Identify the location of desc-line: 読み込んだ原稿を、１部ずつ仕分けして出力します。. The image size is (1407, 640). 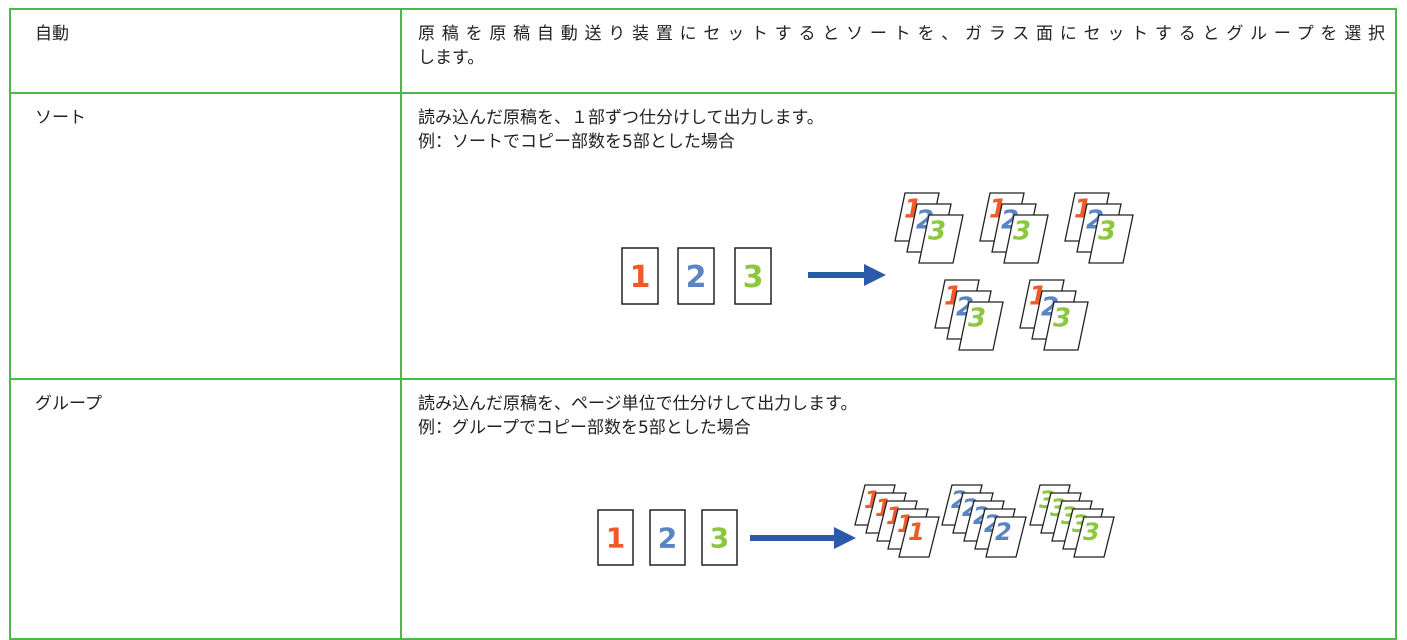
(621, 118).